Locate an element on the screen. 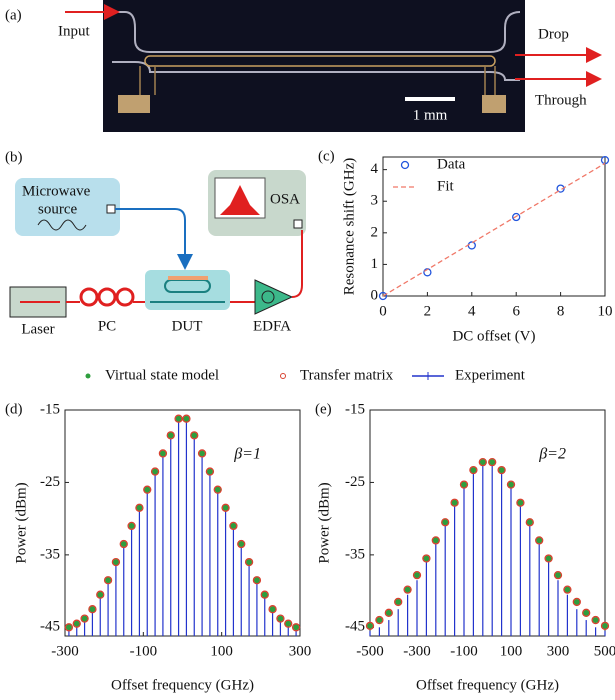 Image resolution: width=615 pixels, height=700 pixels. legend-label: Fit is located at coordinates (446, 186).